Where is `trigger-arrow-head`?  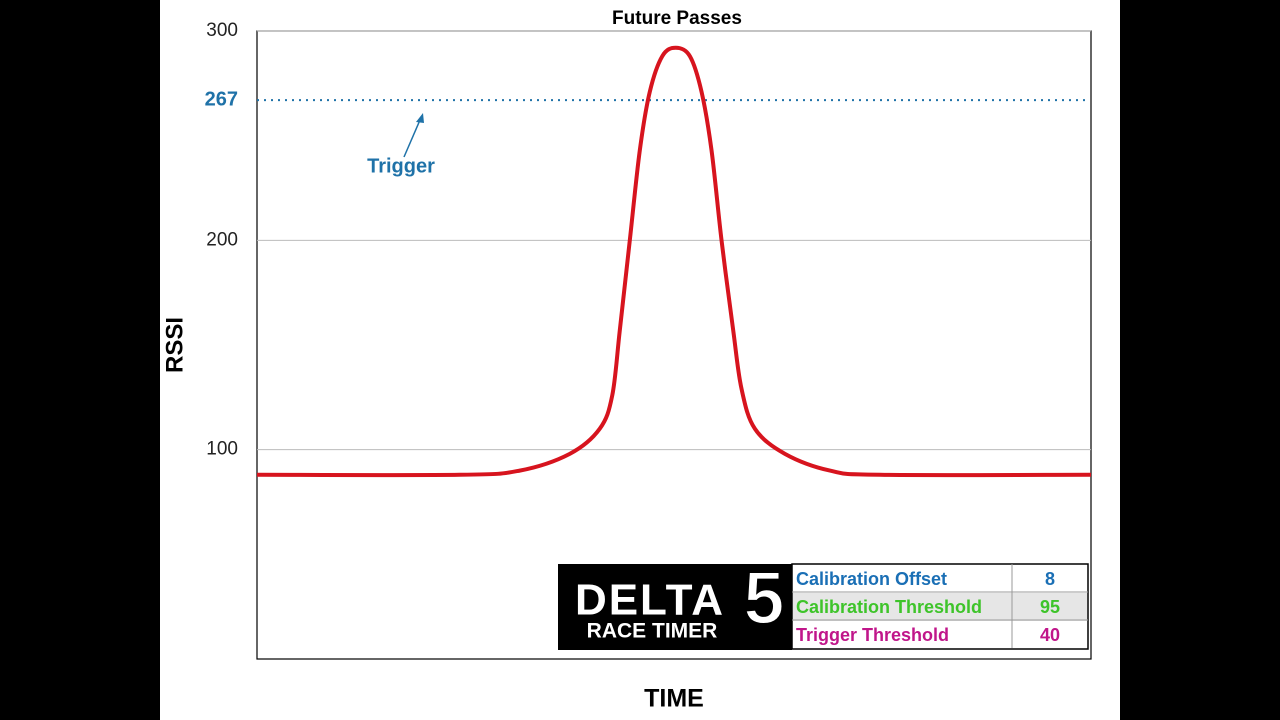
trigger-arrow-head is located at coordinates (420, 118).